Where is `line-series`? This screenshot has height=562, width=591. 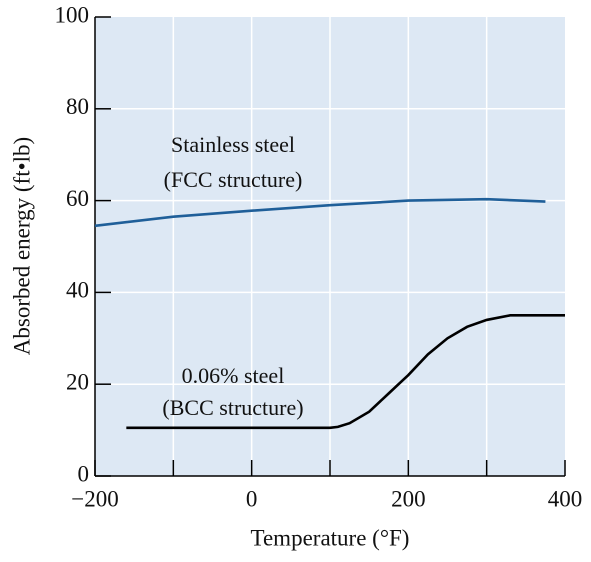 line-series is located at coordinates (320, 212).